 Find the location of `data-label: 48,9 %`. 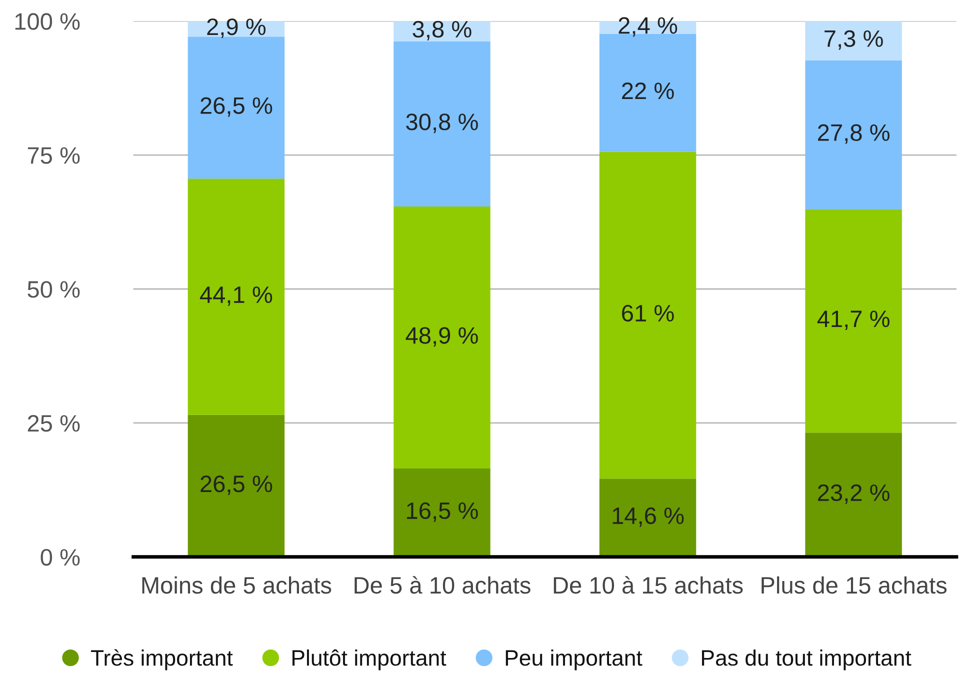

data-label: 48,9 % is located at coordinates (442, 337).